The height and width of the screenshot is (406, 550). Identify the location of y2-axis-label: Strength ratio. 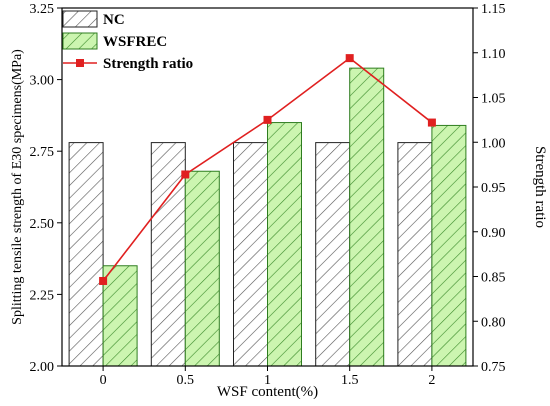
(540, 187).